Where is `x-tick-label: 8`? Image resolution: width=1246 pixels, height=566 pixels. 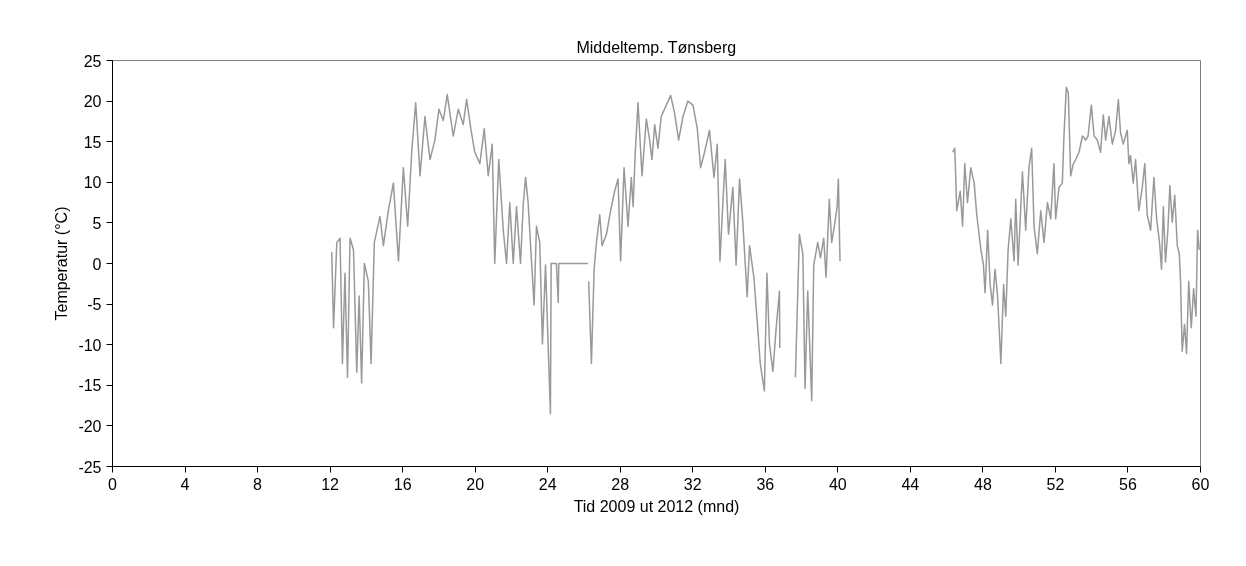 x-tick-label: 8 is located at coordinates (258, 484).